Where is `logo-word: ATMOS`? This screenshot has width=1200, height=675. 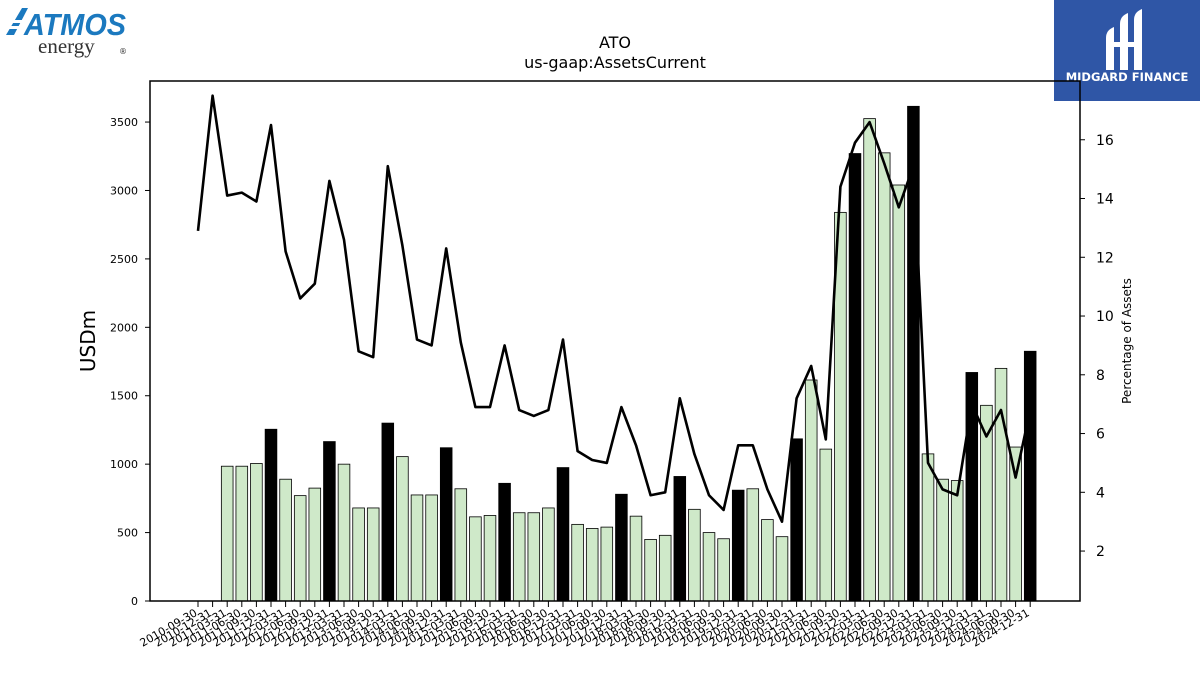 logo-word: ATMOS is located at coordinates (74, 24).